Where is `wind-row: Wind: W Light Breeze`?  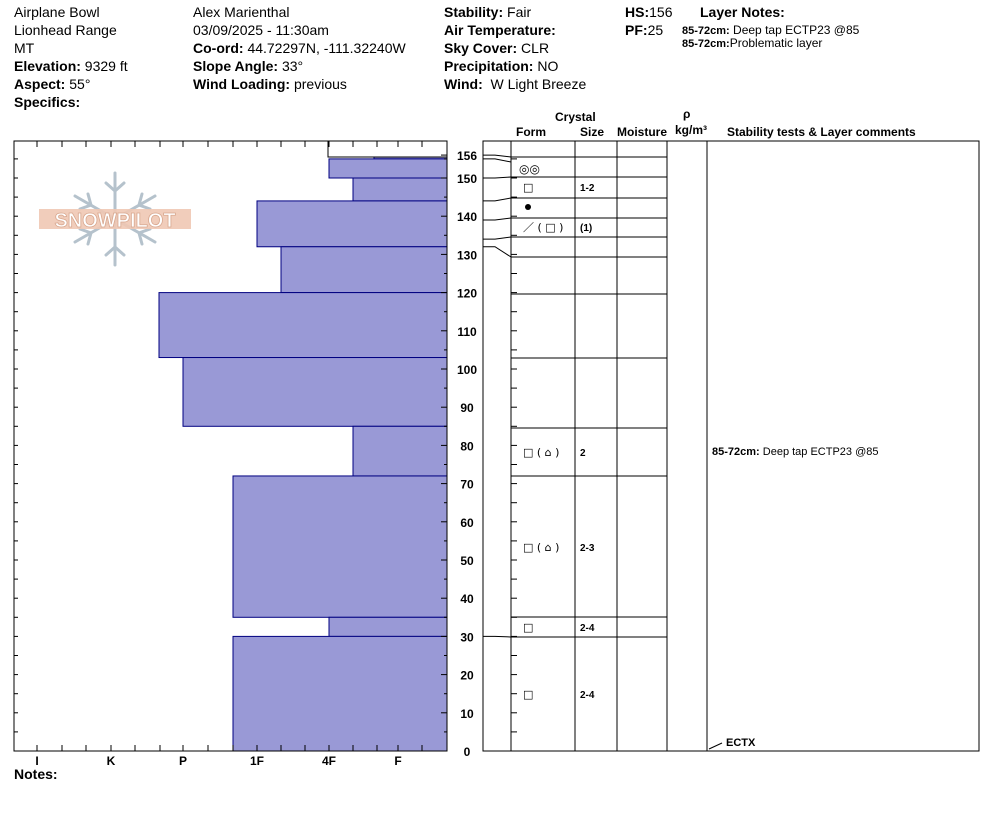 wind-row: Wind: W Light Breeze is located at coordinates (515, 84).